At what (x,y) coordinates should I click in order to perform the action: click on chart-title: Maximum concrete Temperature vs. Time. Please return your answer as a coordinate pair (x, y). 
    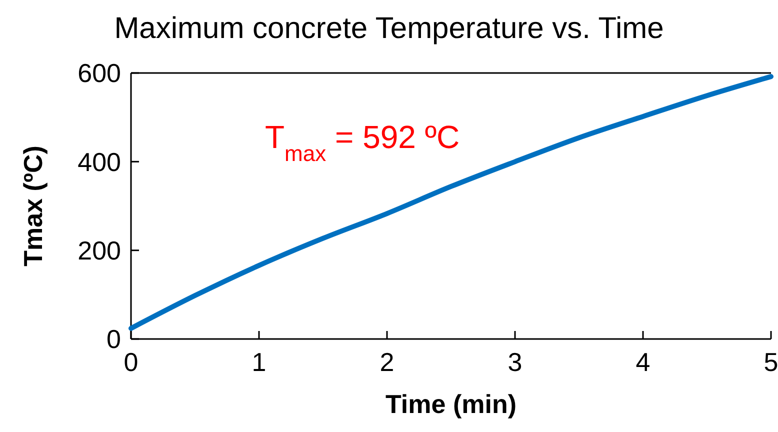
    Looking at the image, I should click on (389, 28).